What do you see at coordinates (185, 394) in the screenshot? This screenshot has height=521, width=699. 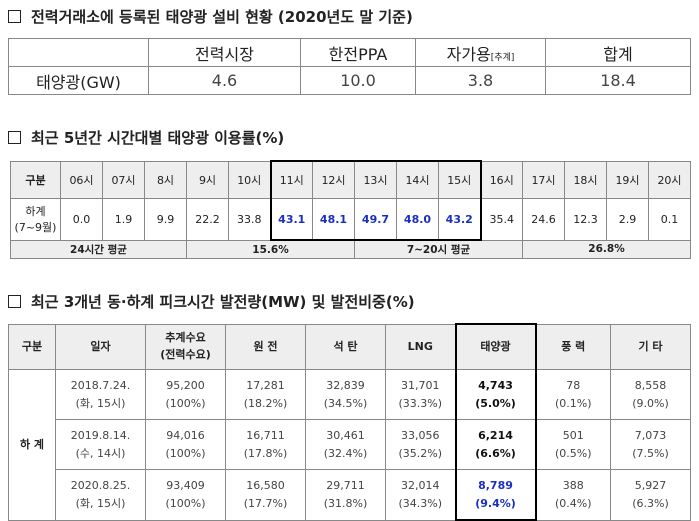 I see `value-cell: 95,200 (100%)` at bounding box center [185, 394].